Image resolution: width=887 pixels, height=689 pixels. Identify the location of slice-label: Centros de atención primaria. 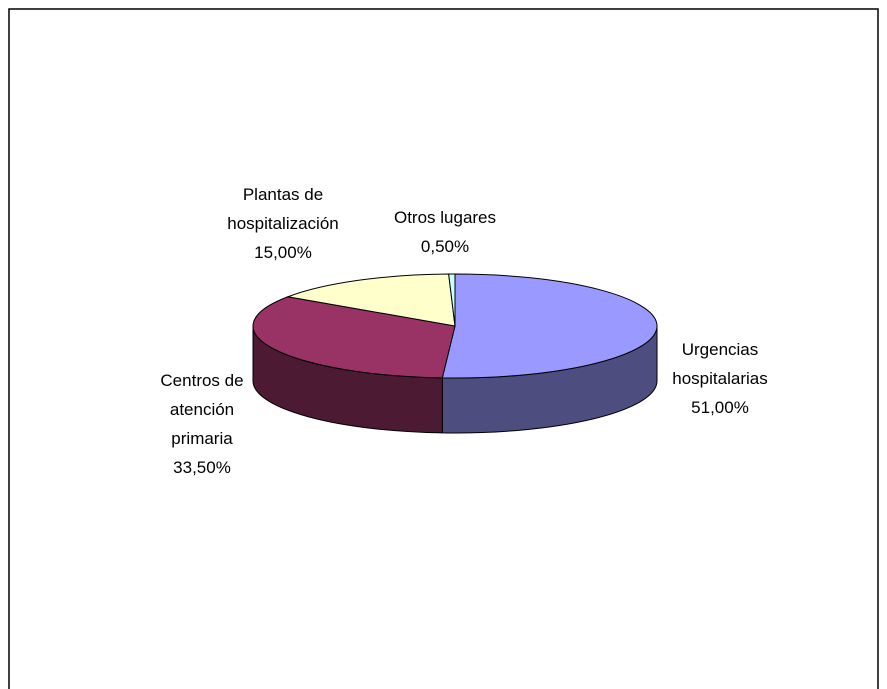
(201, 409).